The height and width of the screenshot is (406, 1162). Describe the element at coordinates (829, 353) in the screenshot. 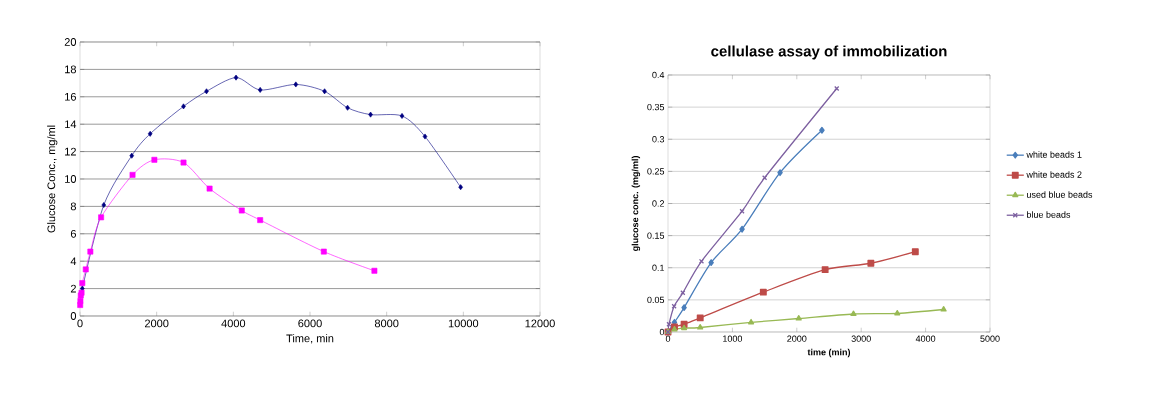

I see `x-axis-title: time (min)` at that location.